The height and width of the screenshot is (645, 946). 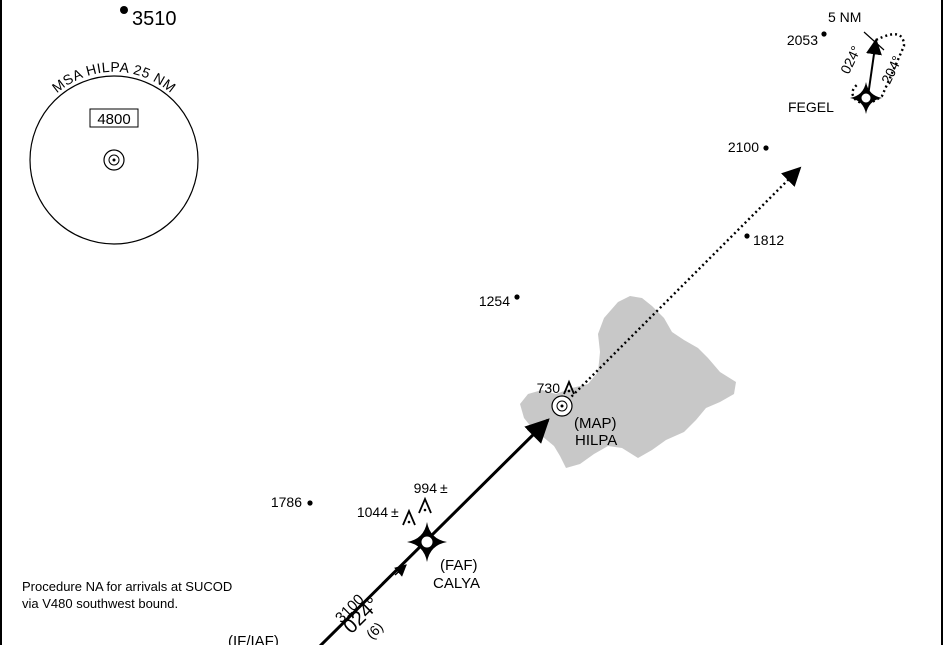 What do you see at coordinates (596, 440) in the screenshot?
I see `map-fix-name: HILPA` at bounding box center [596, 440].